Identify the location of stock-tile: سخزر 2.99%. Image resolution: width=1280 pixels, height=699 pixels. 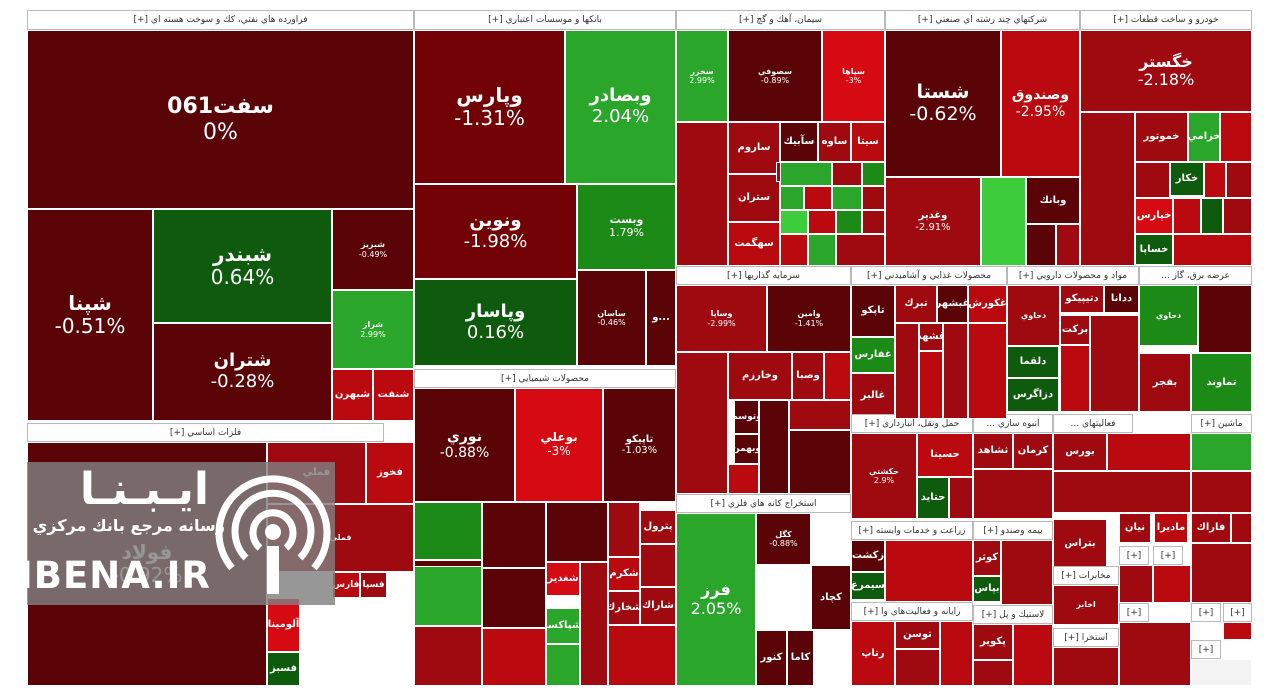
(702, 76).